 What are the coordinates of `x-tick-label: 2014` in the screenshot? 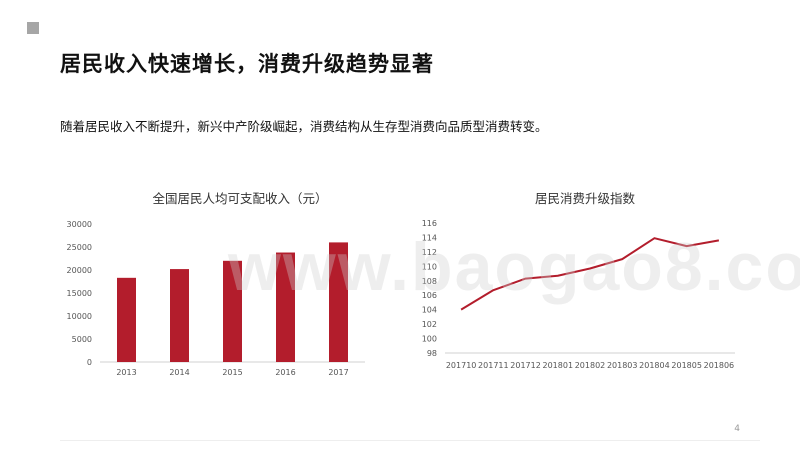 It's located at (179, 372).